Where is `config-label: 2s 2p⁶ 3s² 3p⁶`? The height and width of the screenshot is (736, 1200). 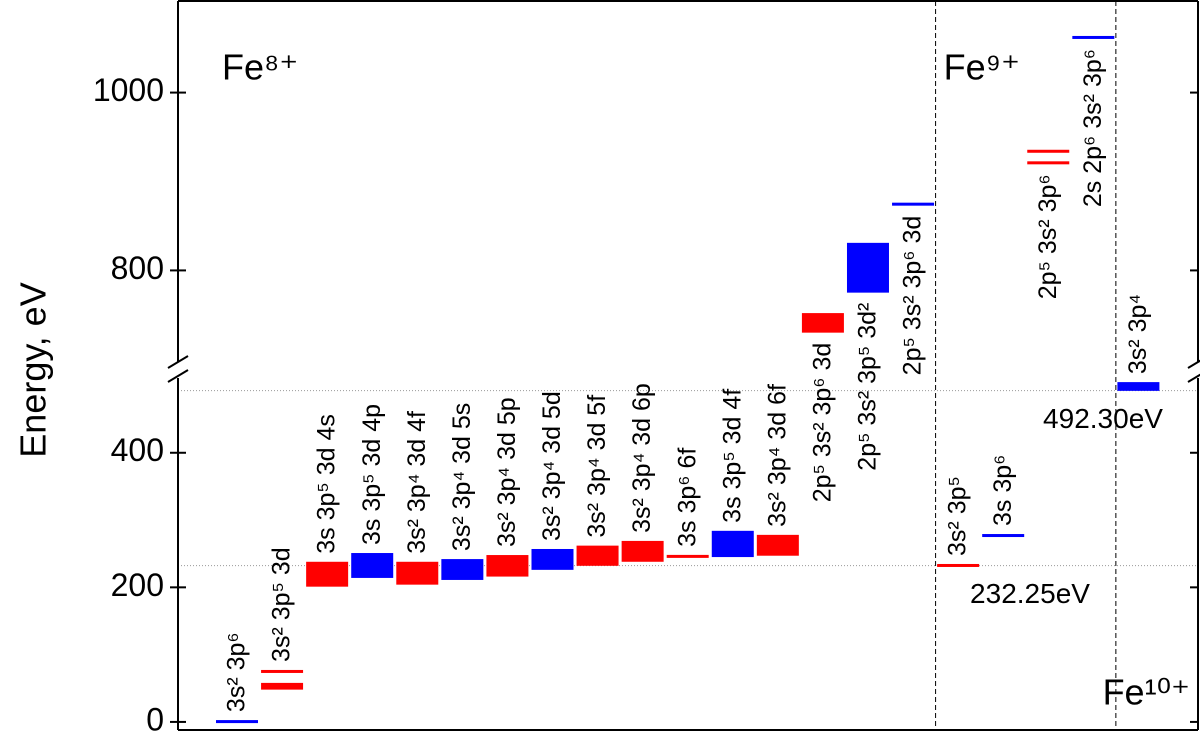 config-label: 2s 2p⁶ 3s² 3p⁶ is located at coordinates (1093, 128).